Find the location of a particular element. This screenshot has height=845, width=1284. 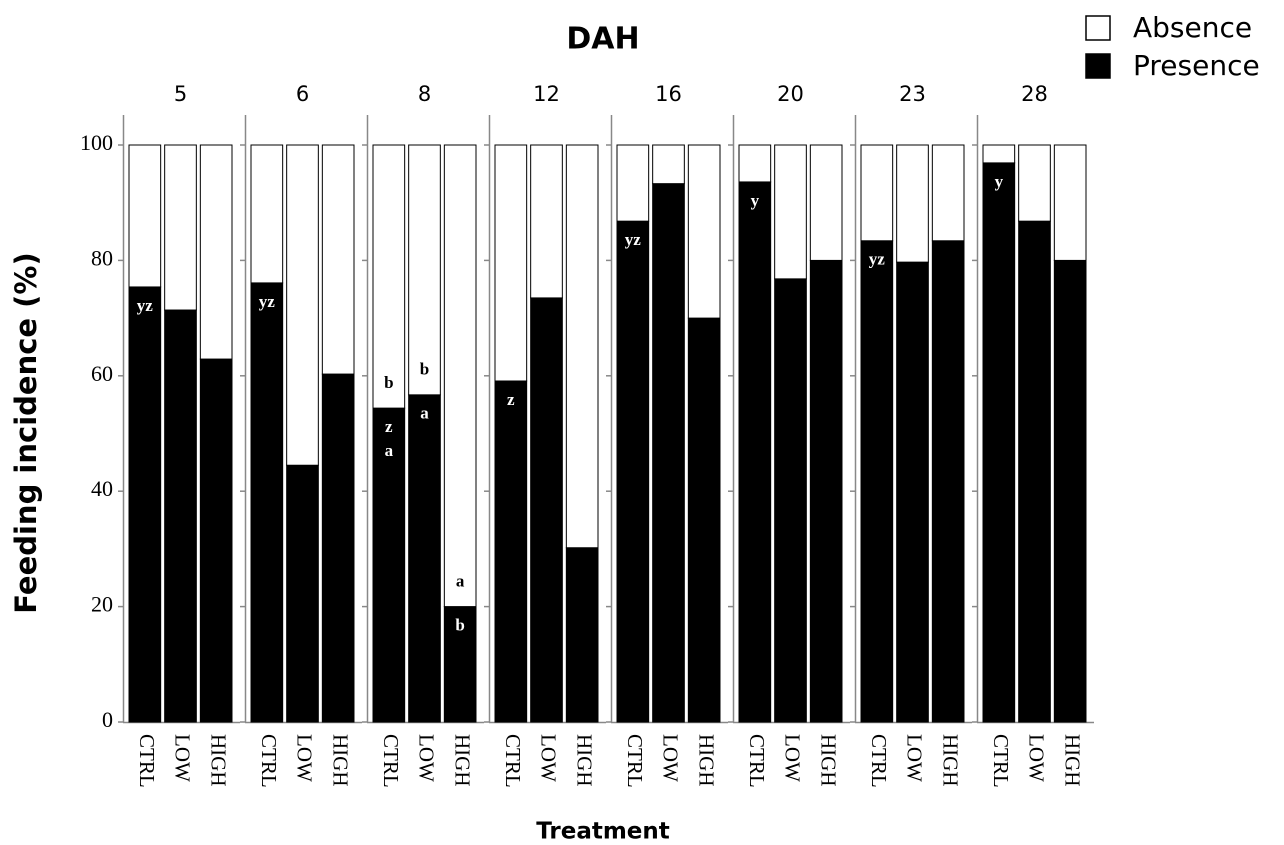

y-tick-label: 20 is located at coordinates (102, 604).